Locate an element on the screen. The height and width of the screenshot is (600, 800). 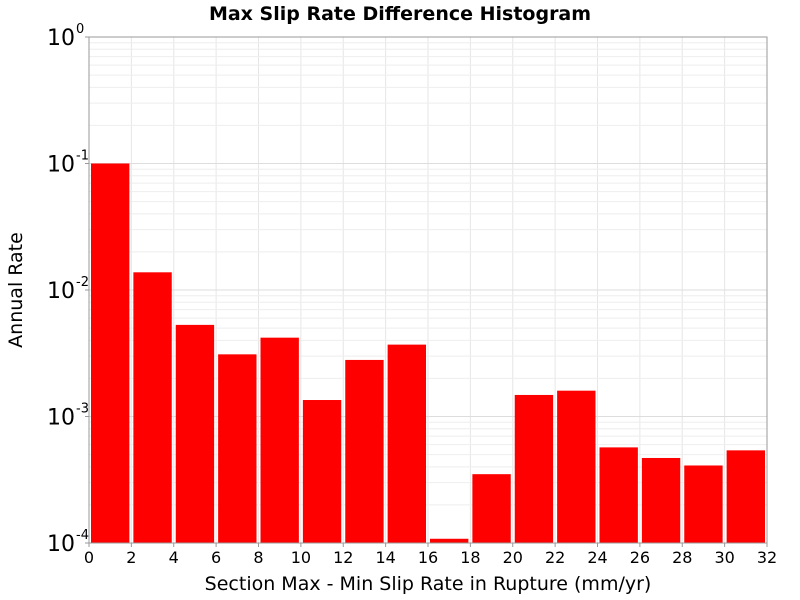
y-tick-exponent: -1 is located at coordinates (82, 156).